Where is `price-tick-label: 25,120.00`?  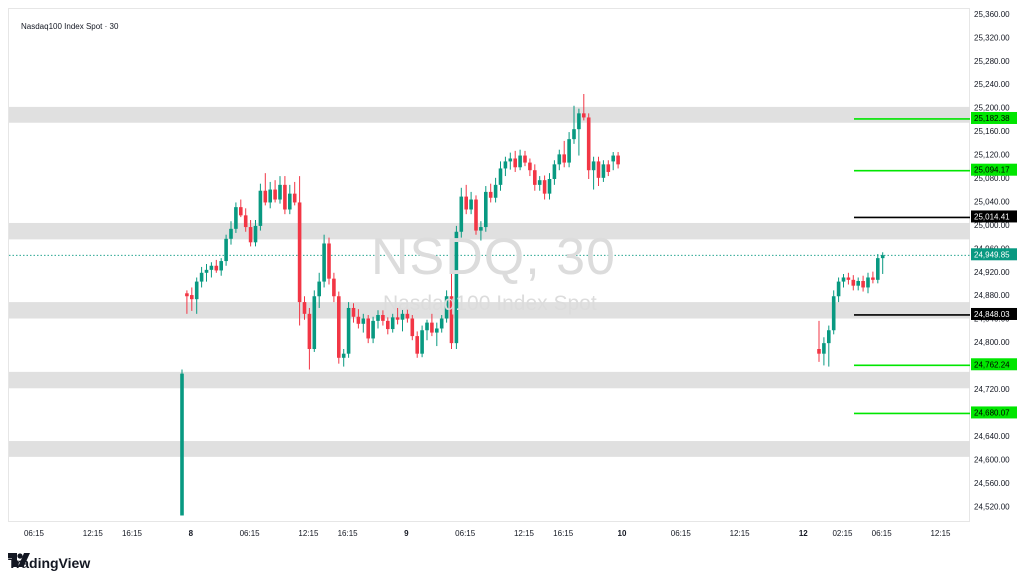 price-tick-label: 25,120.00 is located at coordinates (992, 155).